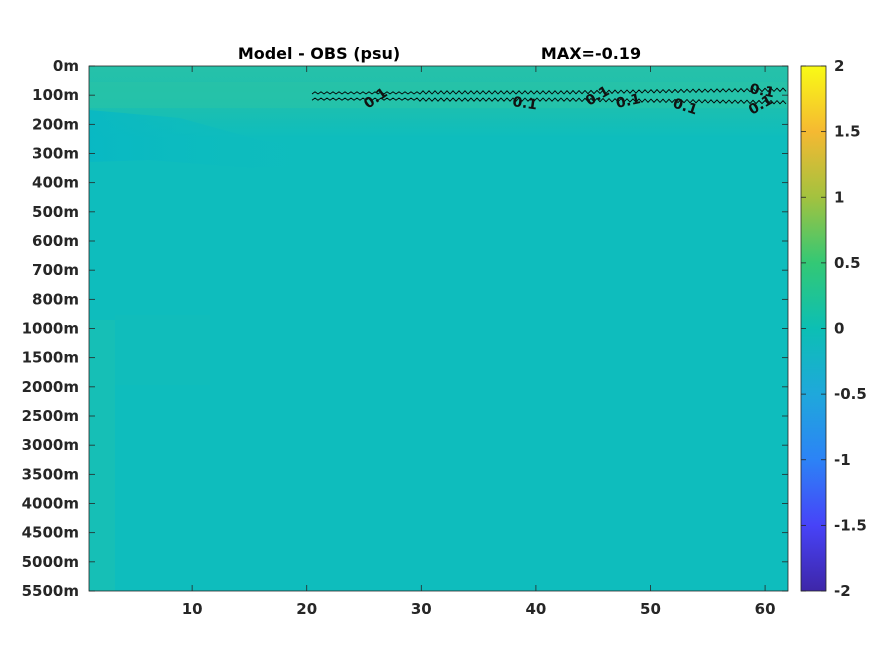 The height and width of the screenshot is (656, 875). What do you see at coordinates (55, 95) in the screenshot?
I see `y-tick-label: 100m` at bounding box center [55, 95].